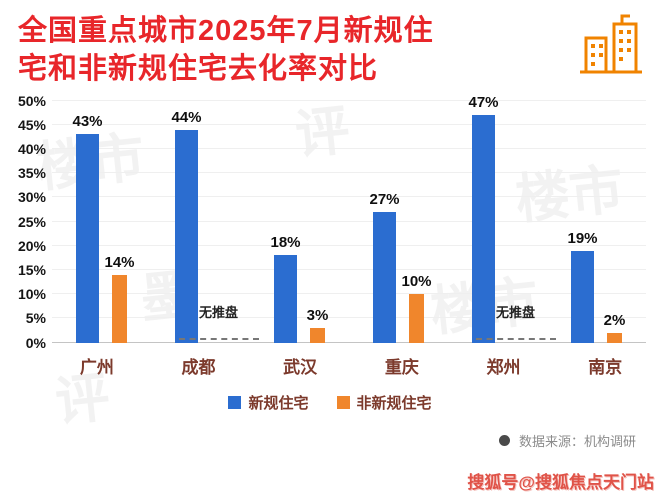 This screenshot has height=497, width=660. What do you see at coordinates (87, 122) in the screenshot?
I see `bar-value-label: 43%` at bounding box center [87, 122].